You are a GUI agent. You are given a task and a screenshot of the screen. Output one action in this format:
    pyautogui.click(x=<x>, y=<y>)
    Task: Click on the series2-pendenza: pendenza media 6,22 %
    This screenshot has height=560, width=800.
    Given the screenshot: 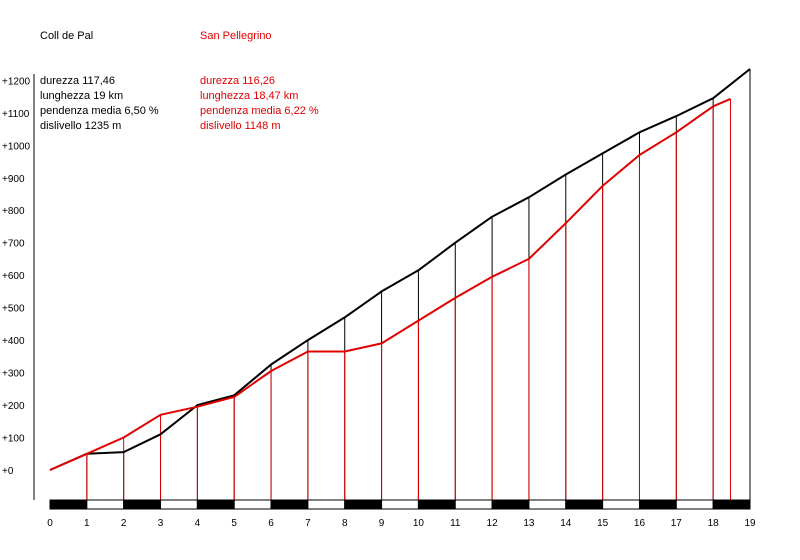 What is the action you would take?
    pyautogui.click(x=259, y=111)
    